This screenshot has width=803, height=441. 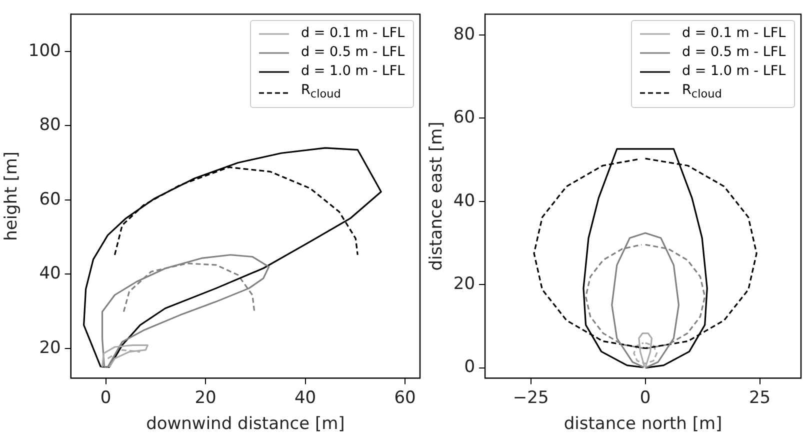 What do you see at coordinates (12, 196) in the screenshot?
I see `y-axis-title: height [m]` at bounding box center [12, 196].